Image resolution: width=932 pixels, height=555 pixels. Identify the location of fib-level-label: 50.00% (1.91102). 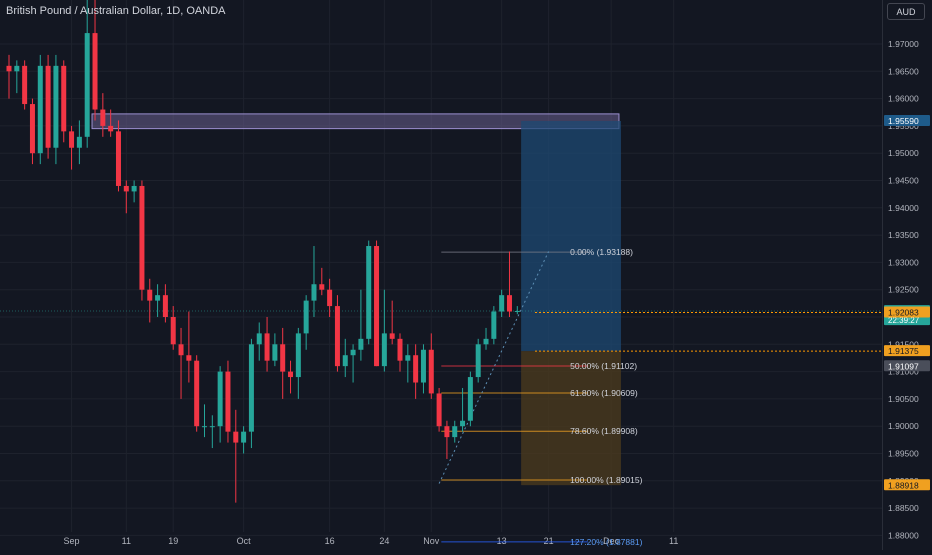
(603, 366).